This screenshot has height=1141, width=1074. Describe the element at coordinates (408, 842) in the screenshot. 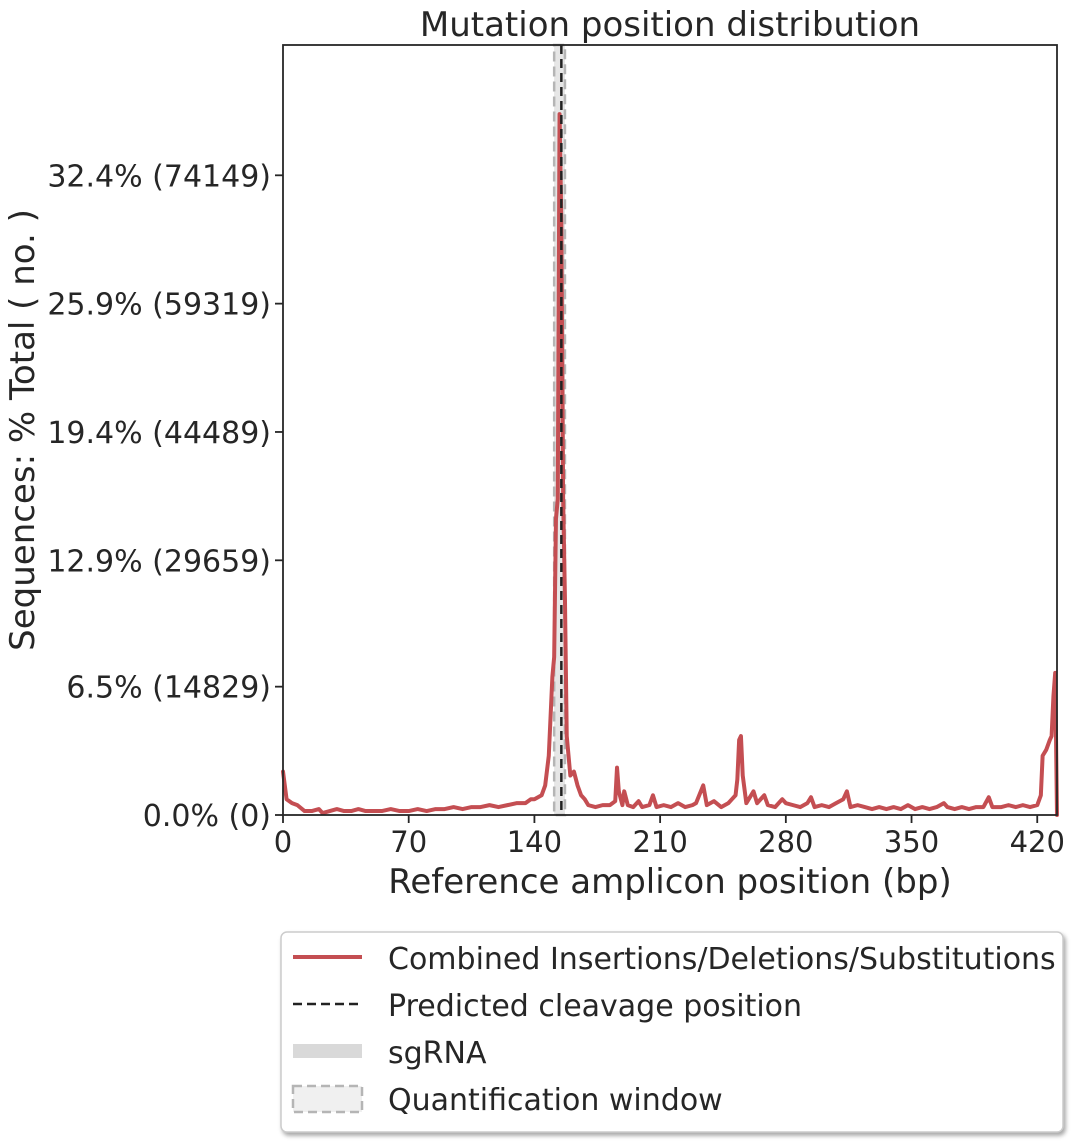

I see `x-tick-label: 70` at that location.